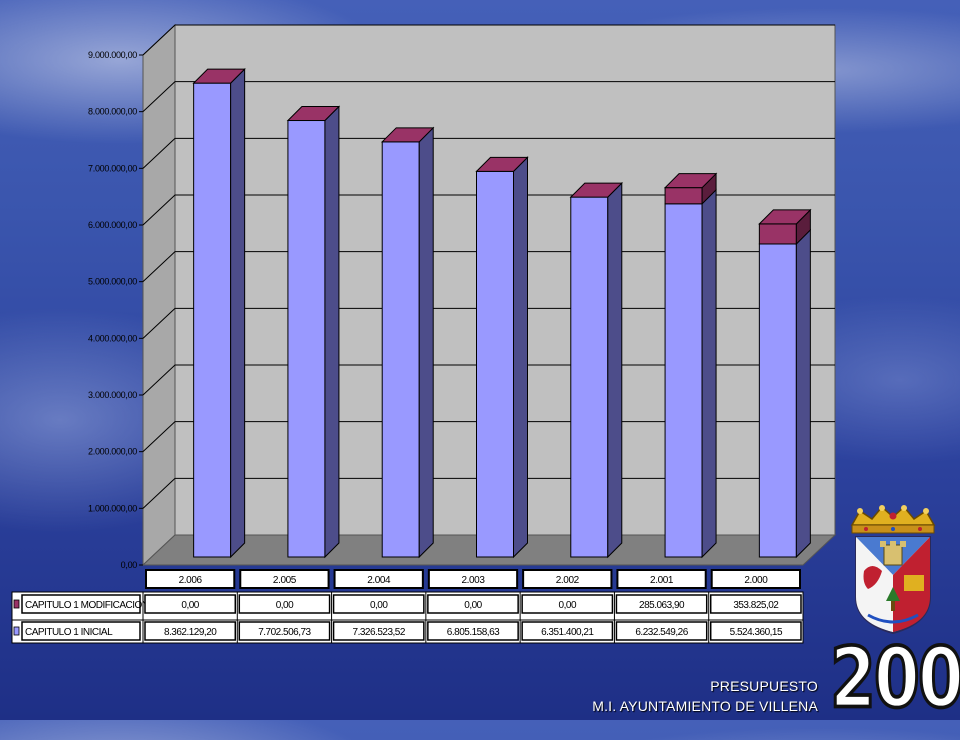 The image size is (960, 740). Describe the element at coordinates (87, 605) in the screenshot. I see `legend-label: CAPITULO 1 MODIFICACION` at that location.